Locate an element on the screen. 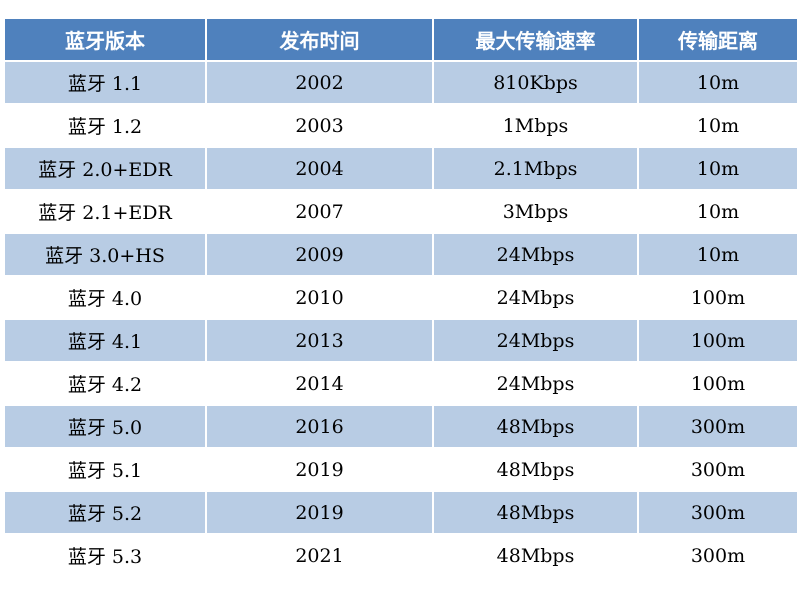 Image resolution: width=800 pixels, height=600 pixels. header-release-date: 发布时间 is located at coordinates (319, 39).